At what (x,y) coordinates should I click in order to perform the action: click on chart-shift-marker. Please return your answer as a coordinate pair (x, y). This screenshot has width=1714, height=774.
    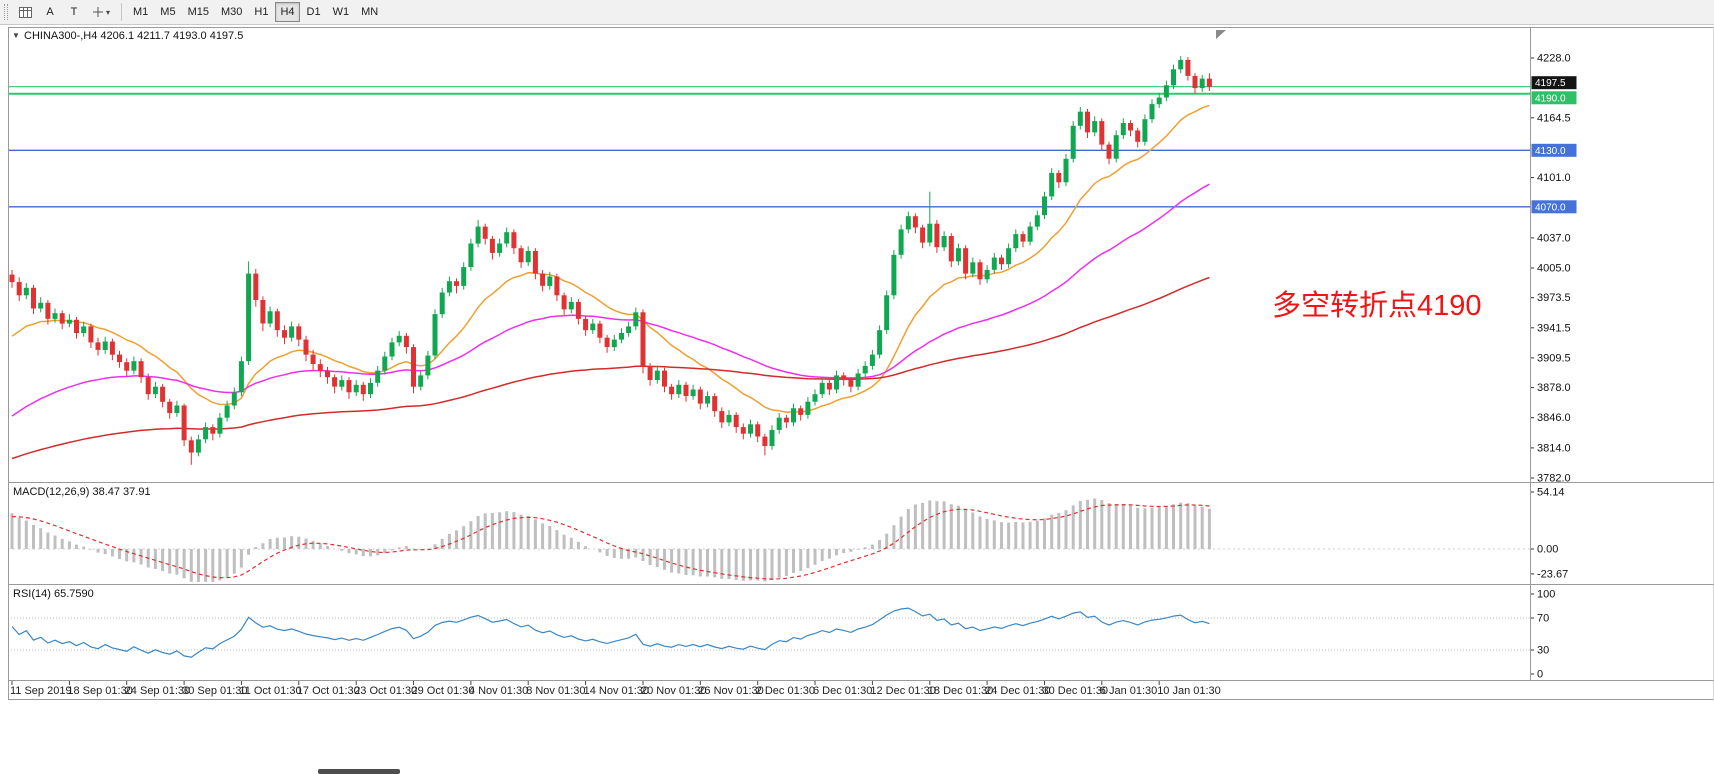
    Looking at the image, I should click on (1221, 34).